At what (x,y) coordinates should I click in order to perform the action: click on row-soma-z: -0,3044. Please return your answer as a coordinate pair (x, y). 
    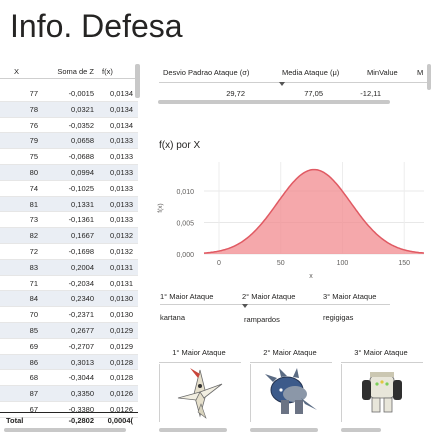
    Looking at the image, I should click on (81, 378).